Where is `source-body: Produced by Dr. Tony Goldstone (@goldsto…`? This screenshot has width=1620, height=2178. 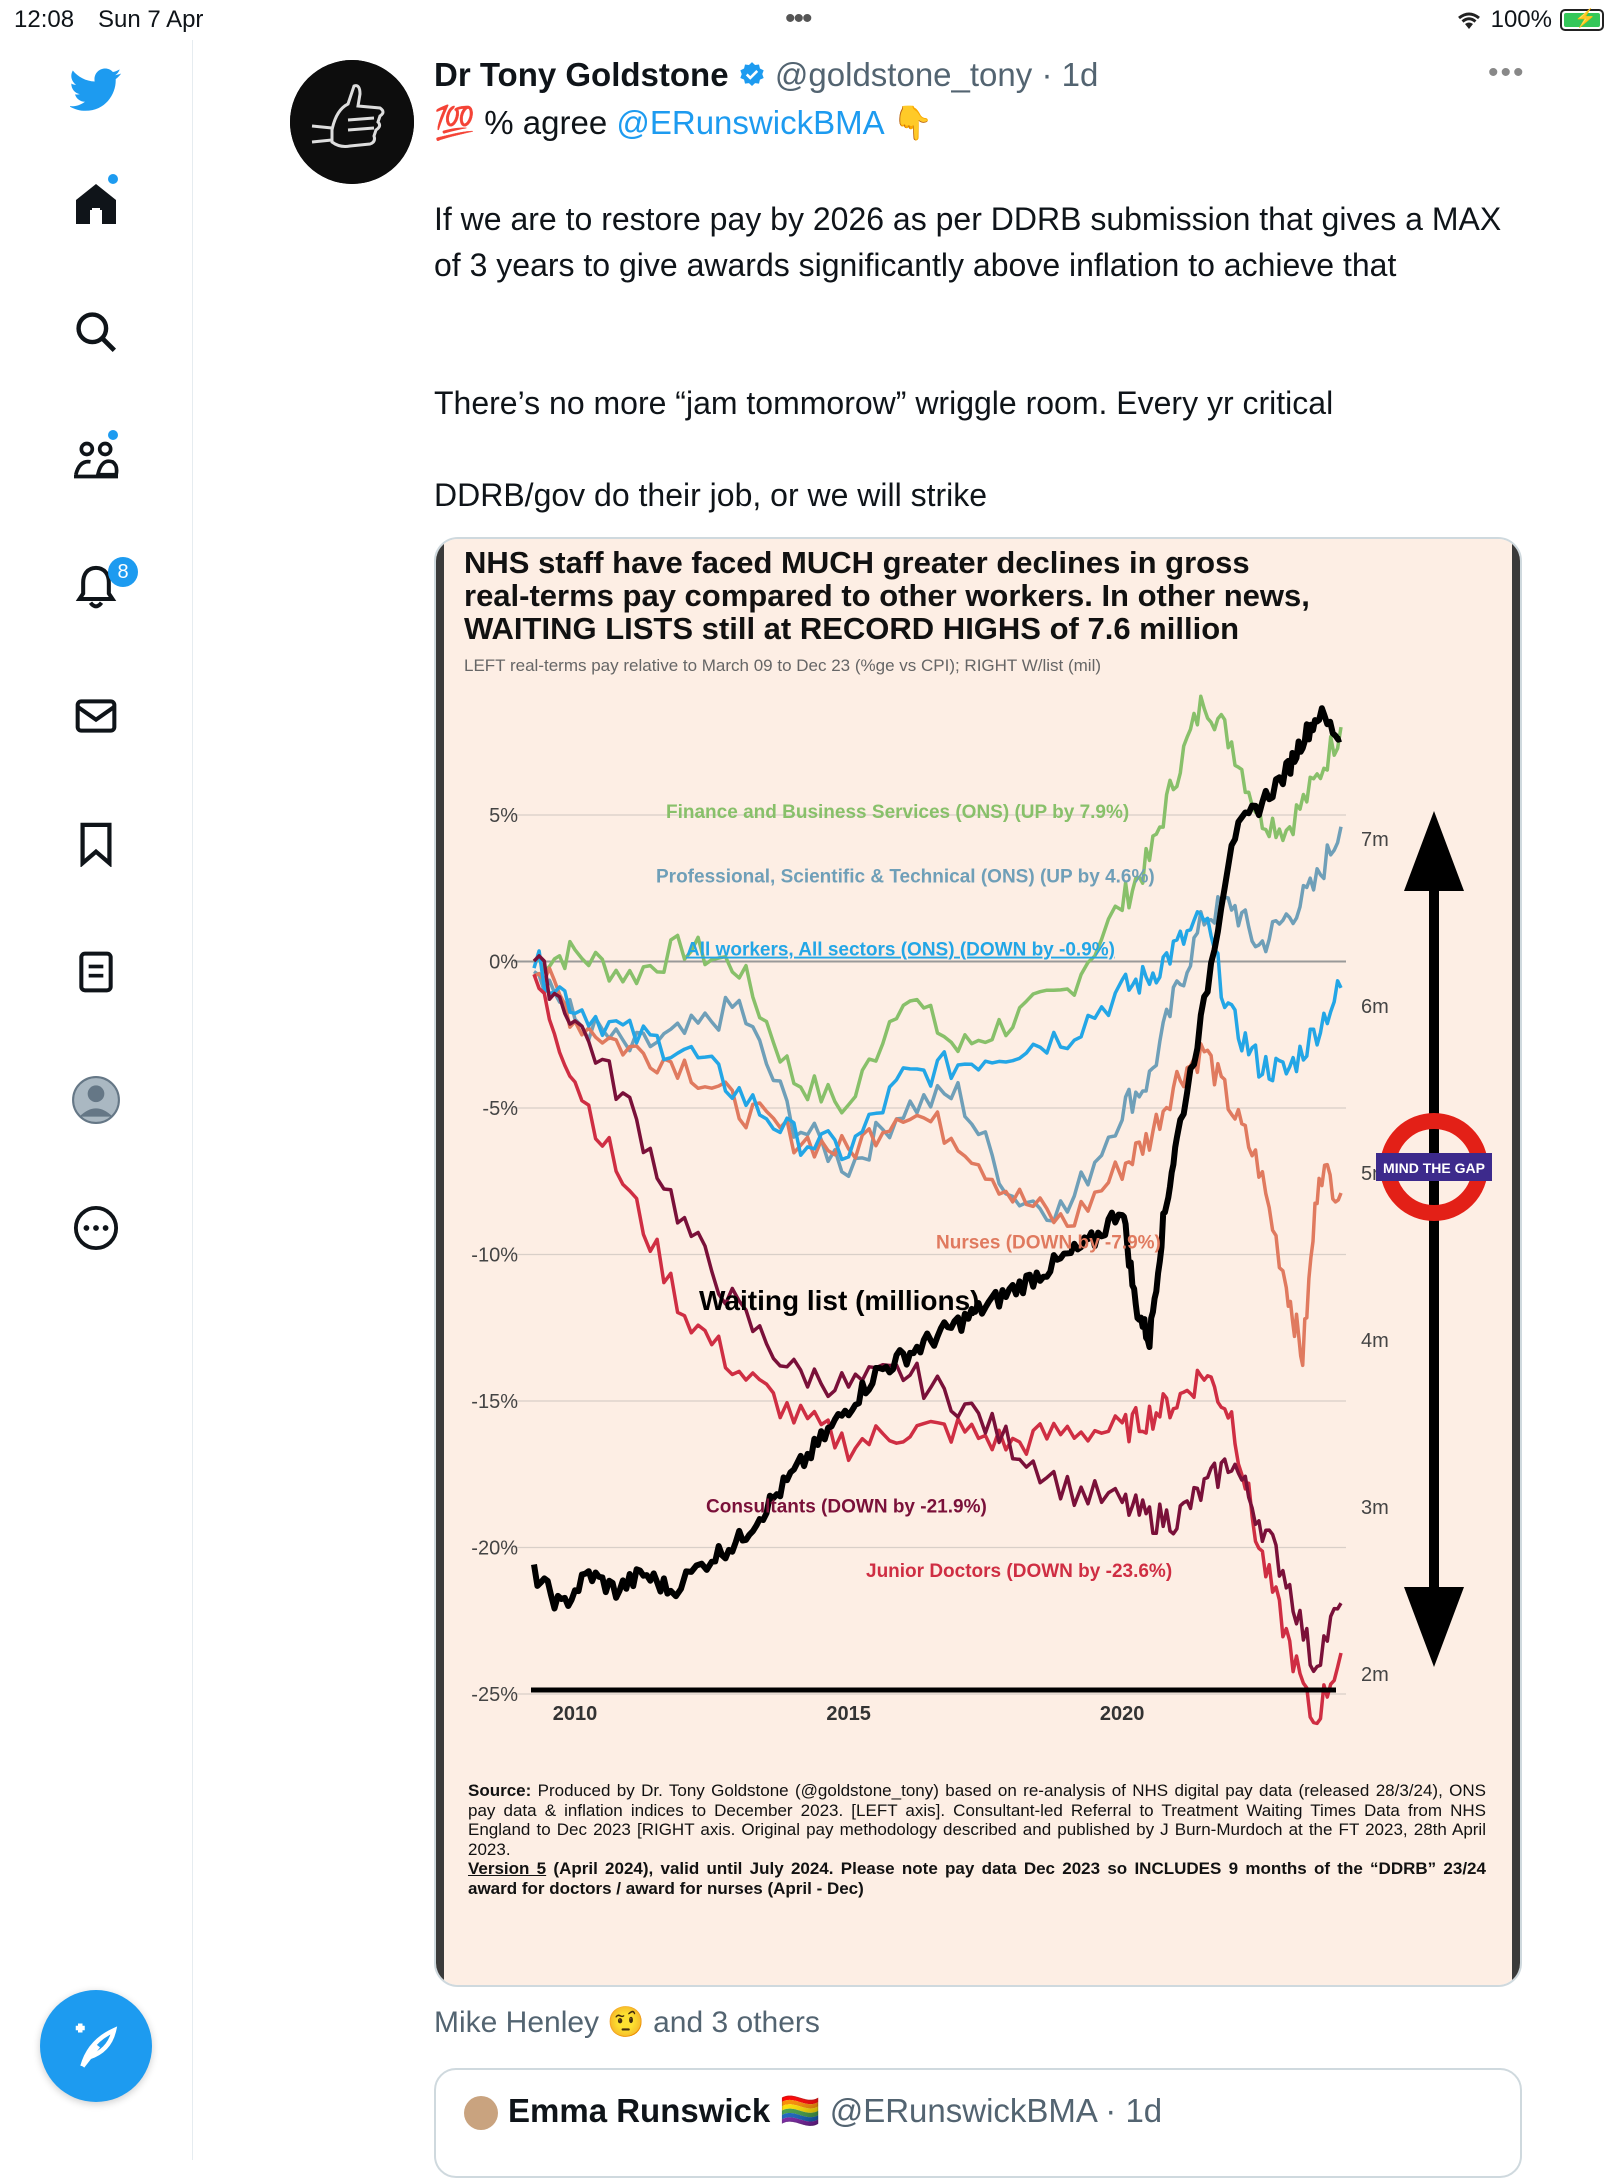
source-body: Produced by Dr. Tony Goldstone (@goldsto… is located at coordinates (977, 1820).